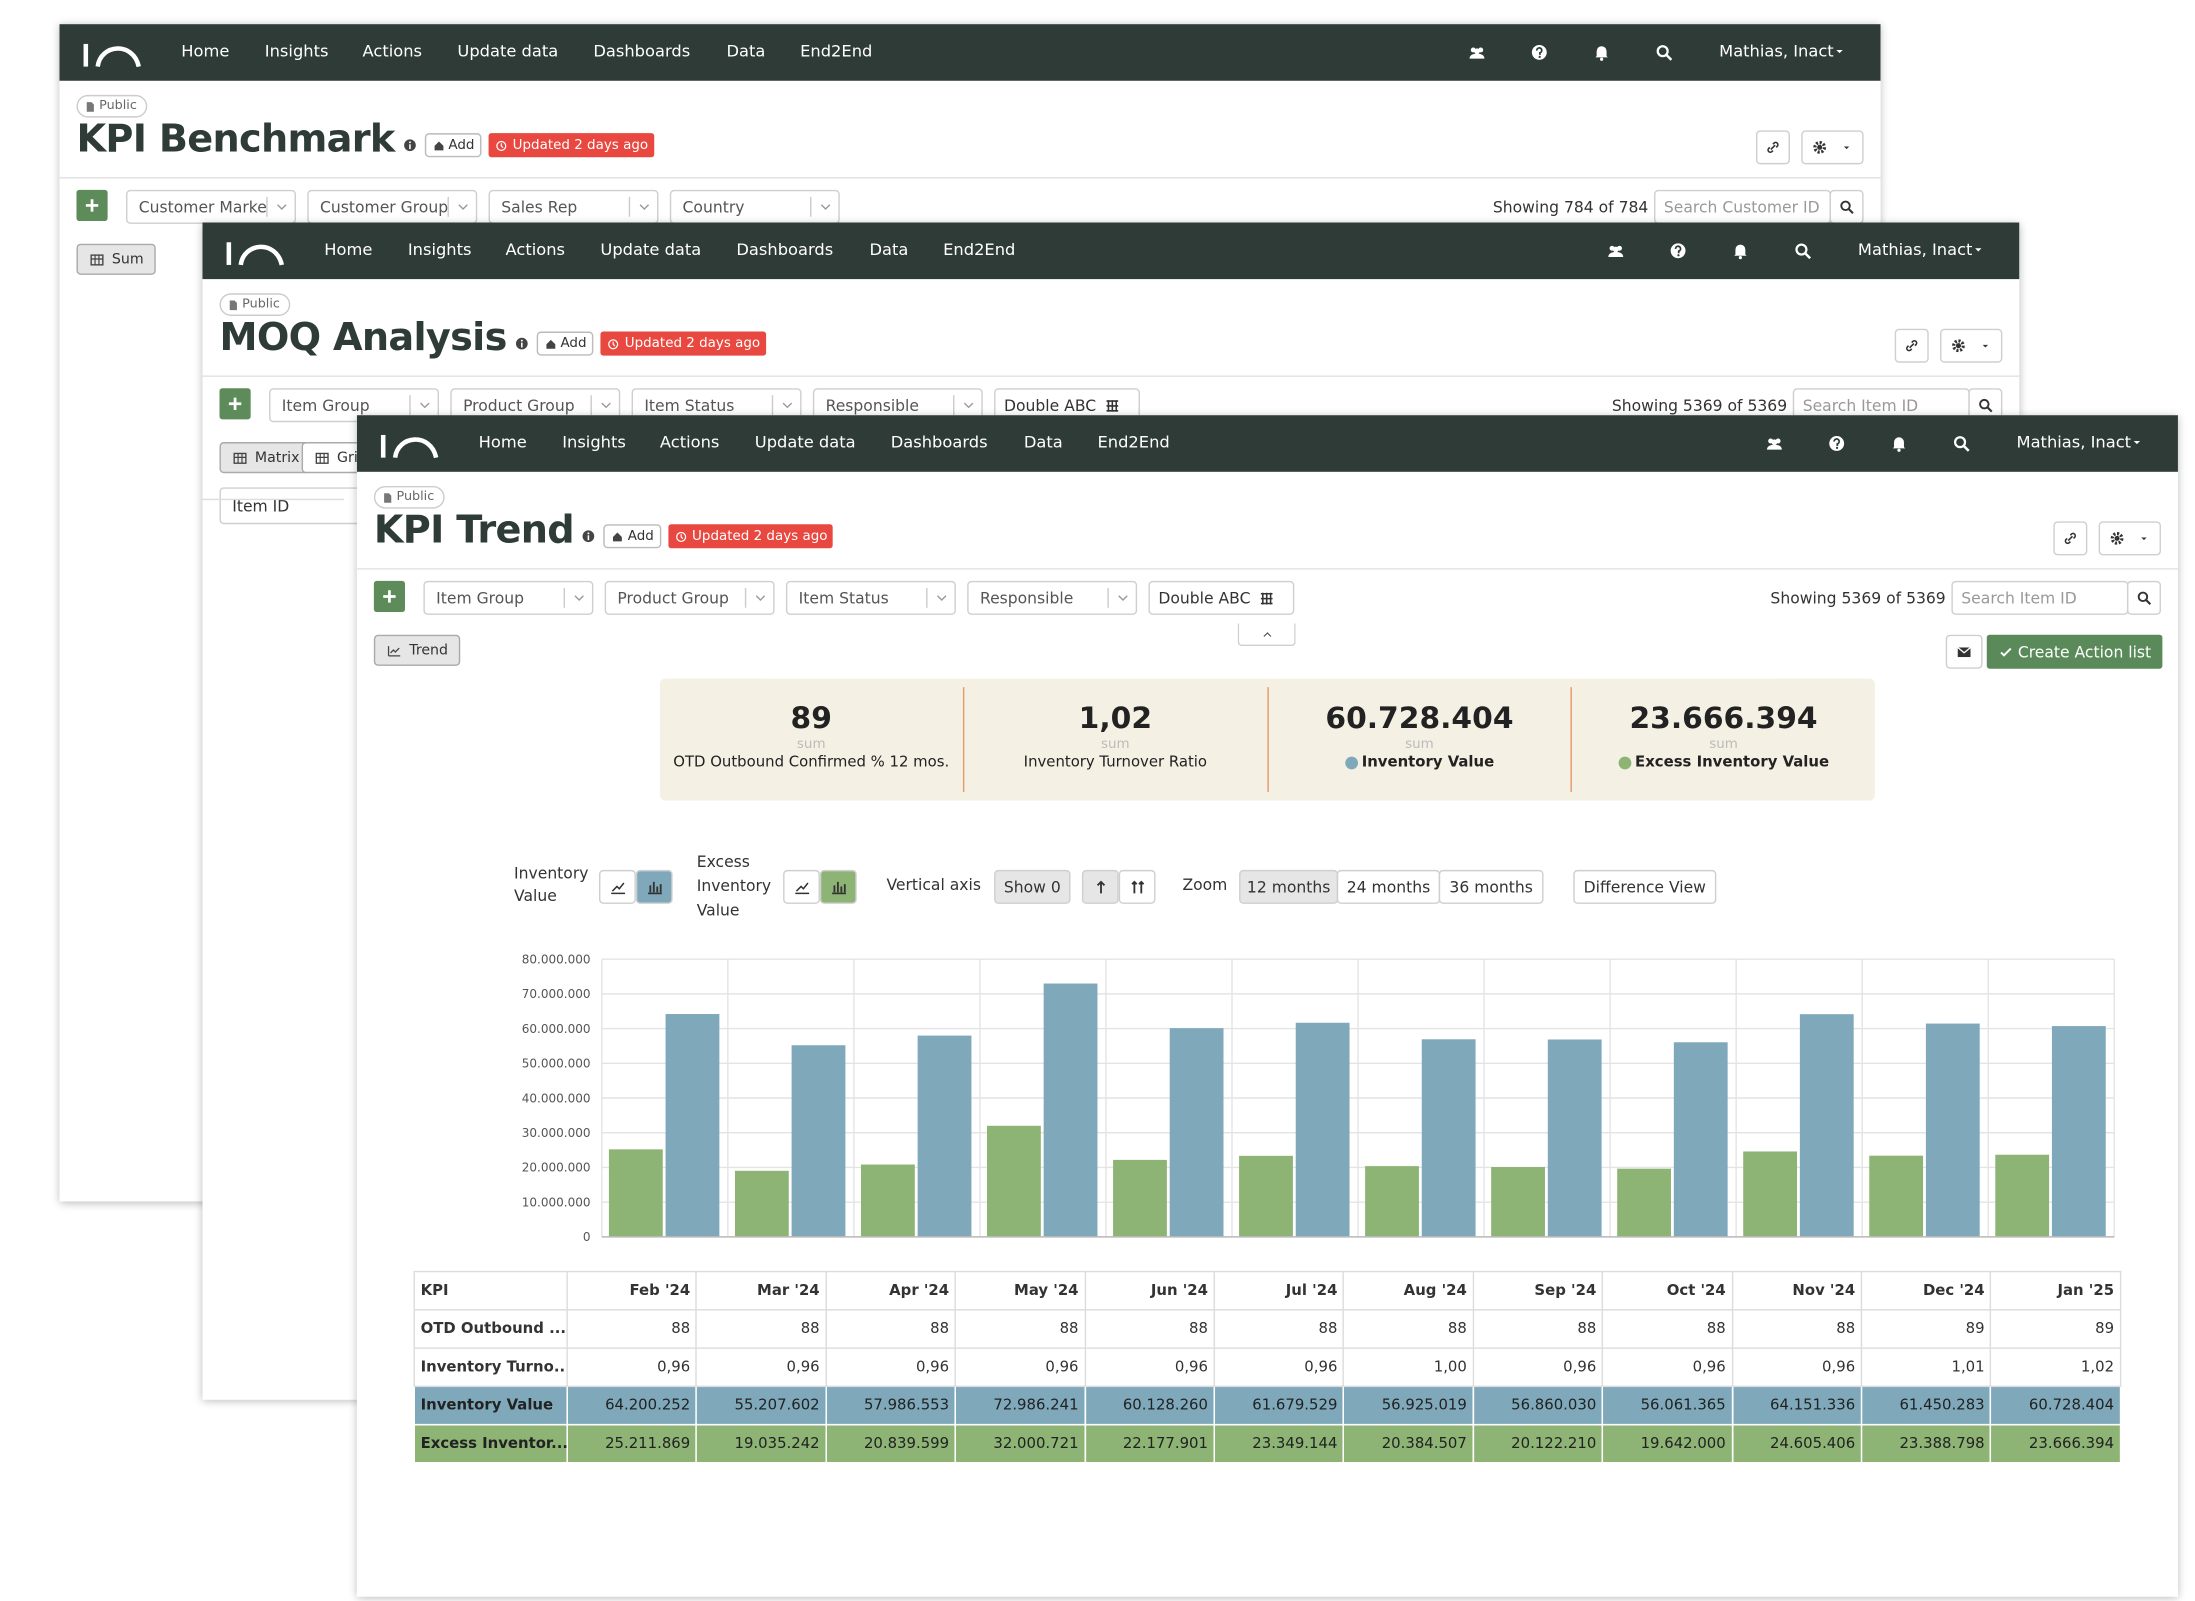  Describe the element at coordinates (1926, 1367) in the screenshot. I see `value-cell: 1,01` at that location.